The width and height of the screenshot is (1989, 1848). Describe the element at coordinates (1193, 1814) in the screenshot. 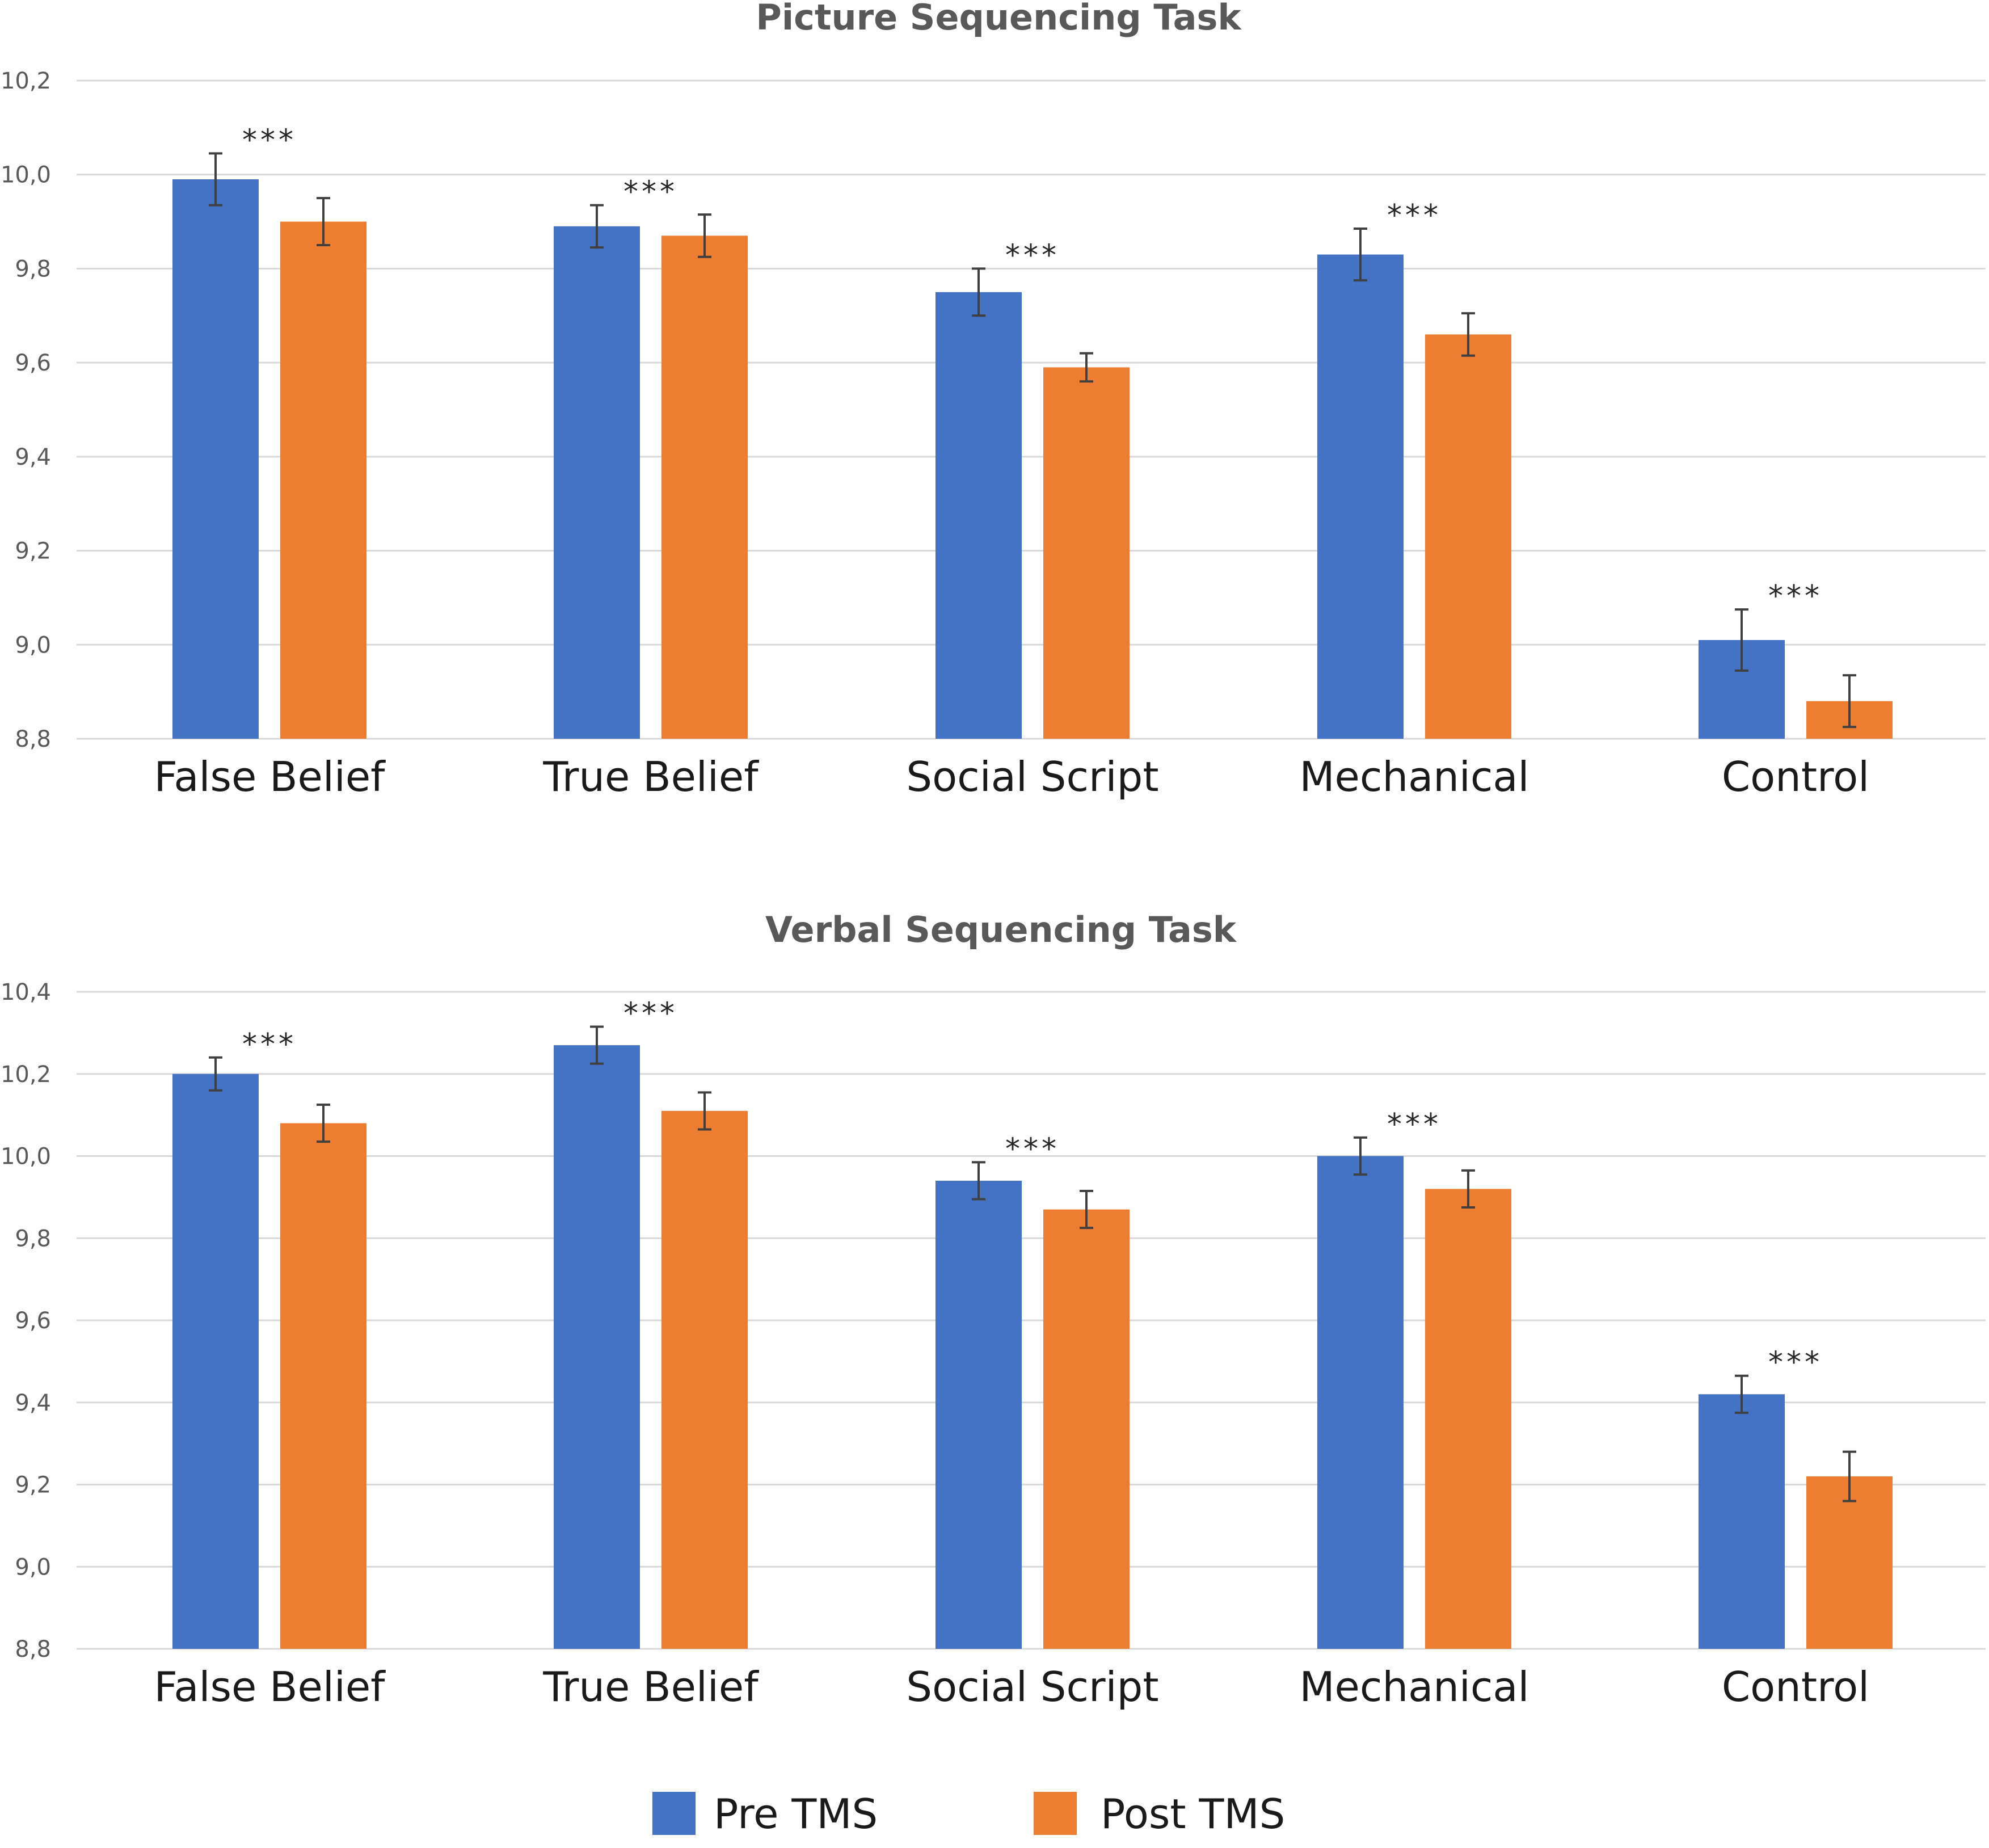

I see `legend-label-post: Post TMS` at that location.